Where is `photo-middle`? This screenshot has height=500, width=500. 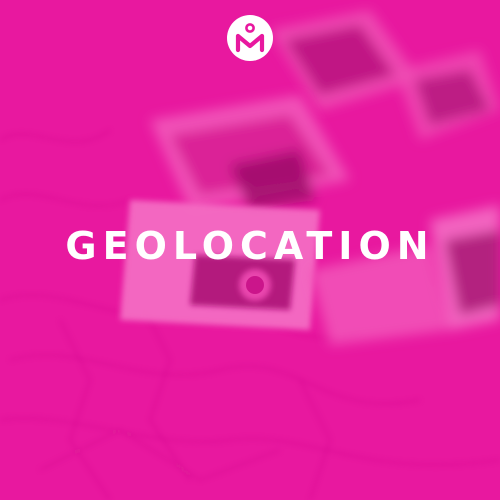 photo-middle is located at coordinates (250, 152).